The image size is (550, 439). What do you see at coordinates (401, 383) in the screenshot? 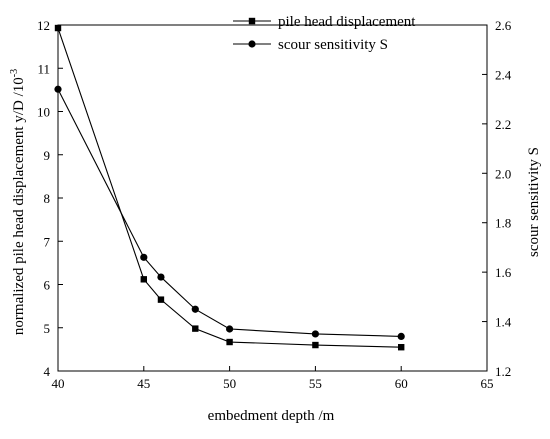
I see `x-tick-label: 60` at bounding box center [401, 383].